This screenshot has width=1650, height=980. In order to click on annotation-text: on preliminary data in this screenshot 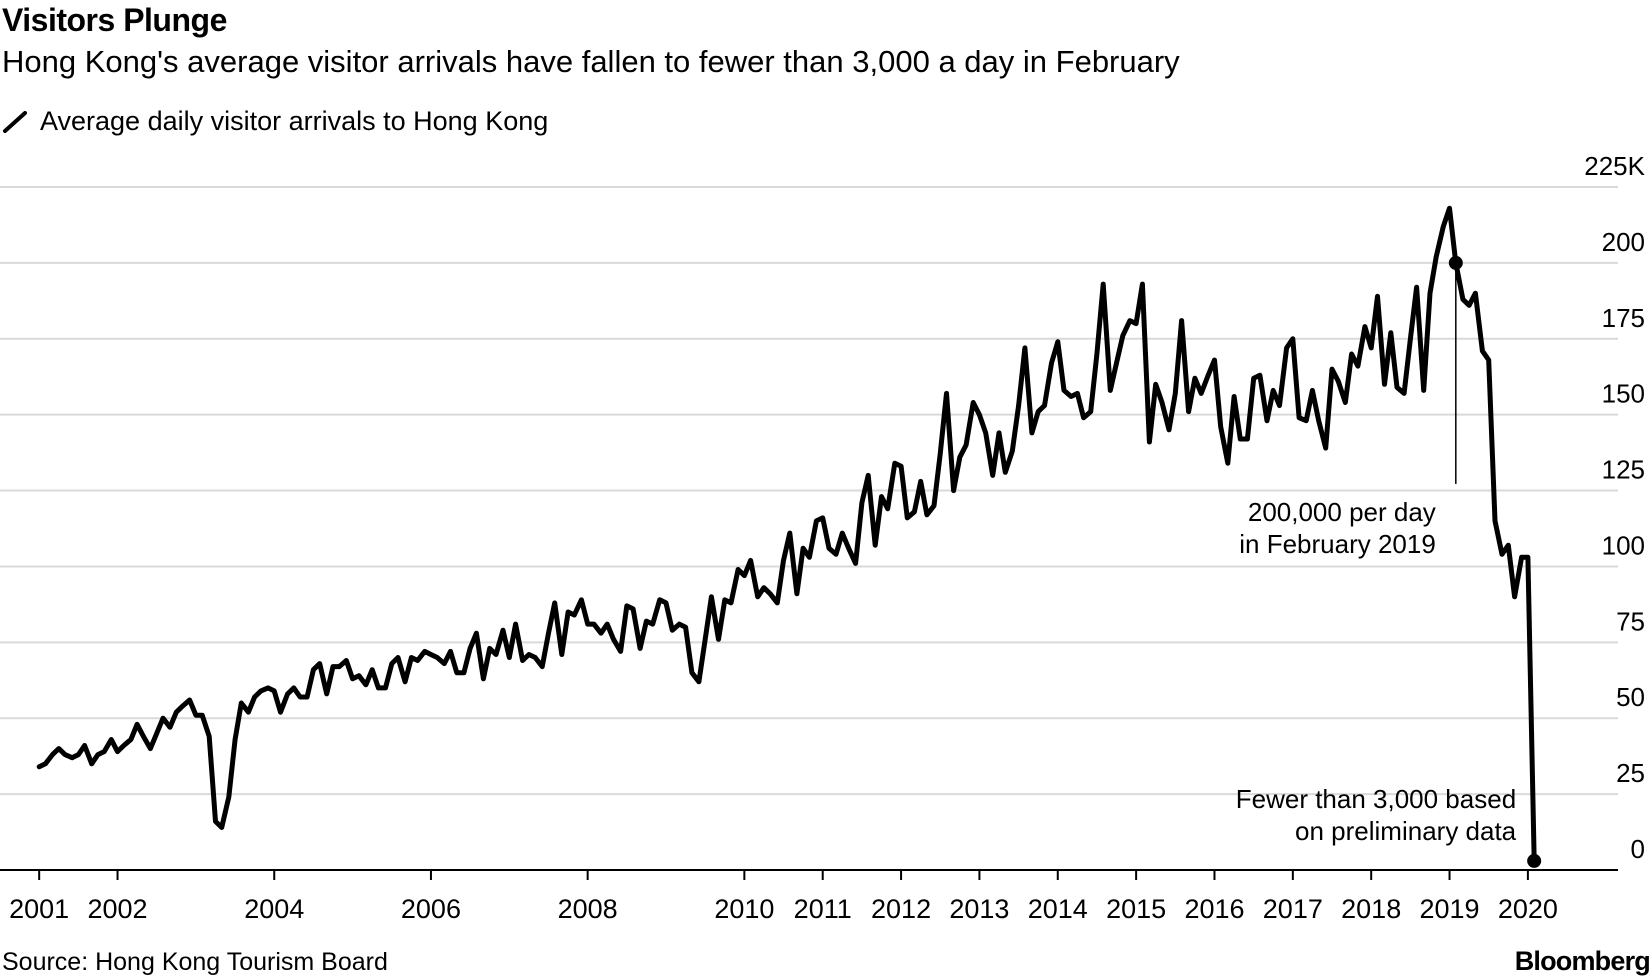, I will do `click(1406, 831)`.